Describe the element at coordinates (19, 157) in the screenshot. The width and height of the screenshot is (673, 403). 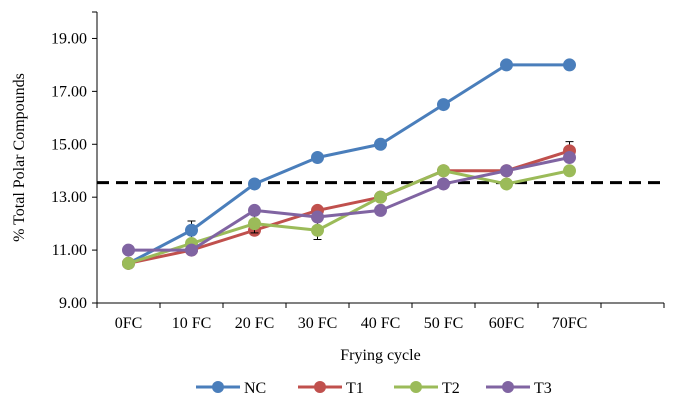
I see `y-axis-label: % Total Polar Compounds` at that location.